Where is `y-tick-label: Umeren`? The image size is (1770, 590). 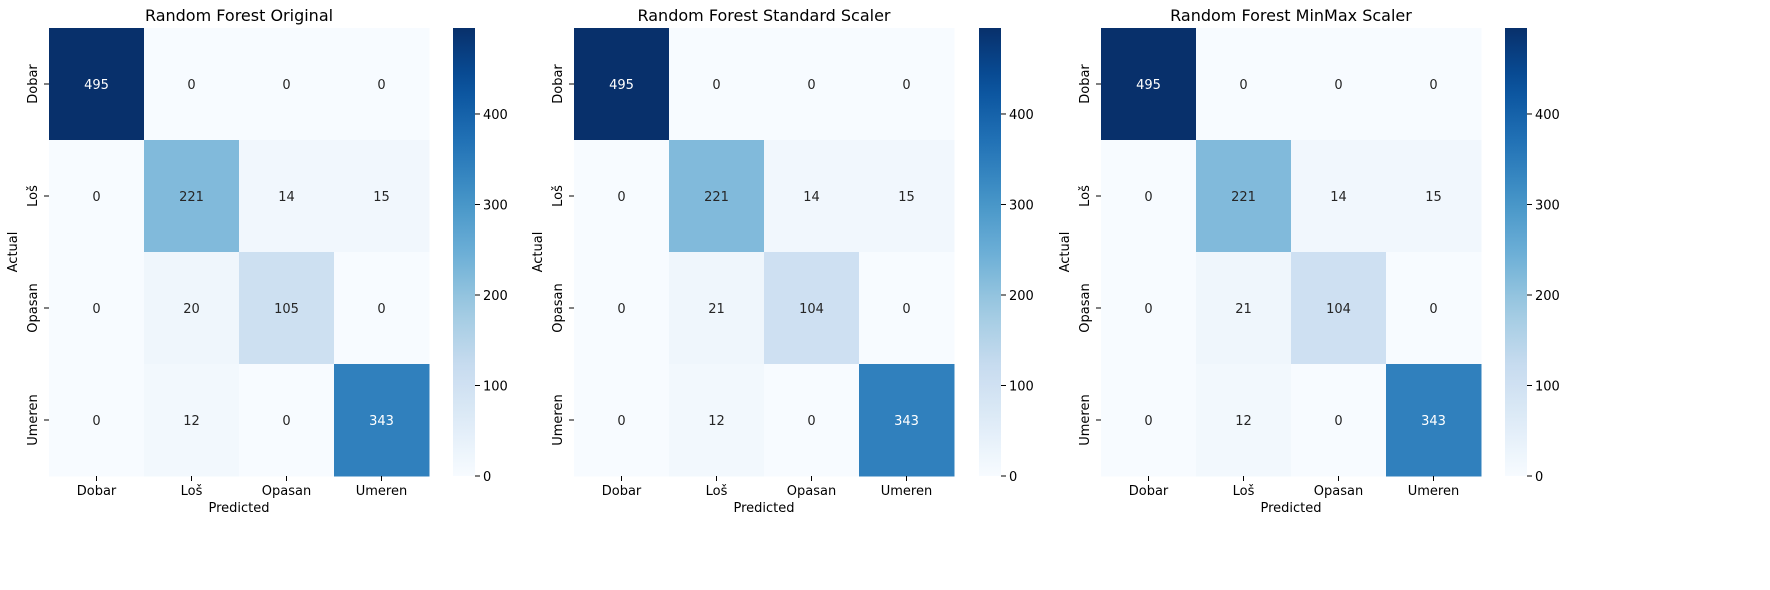
y-tick-label: Umeren is located at coordinates (33, 419).